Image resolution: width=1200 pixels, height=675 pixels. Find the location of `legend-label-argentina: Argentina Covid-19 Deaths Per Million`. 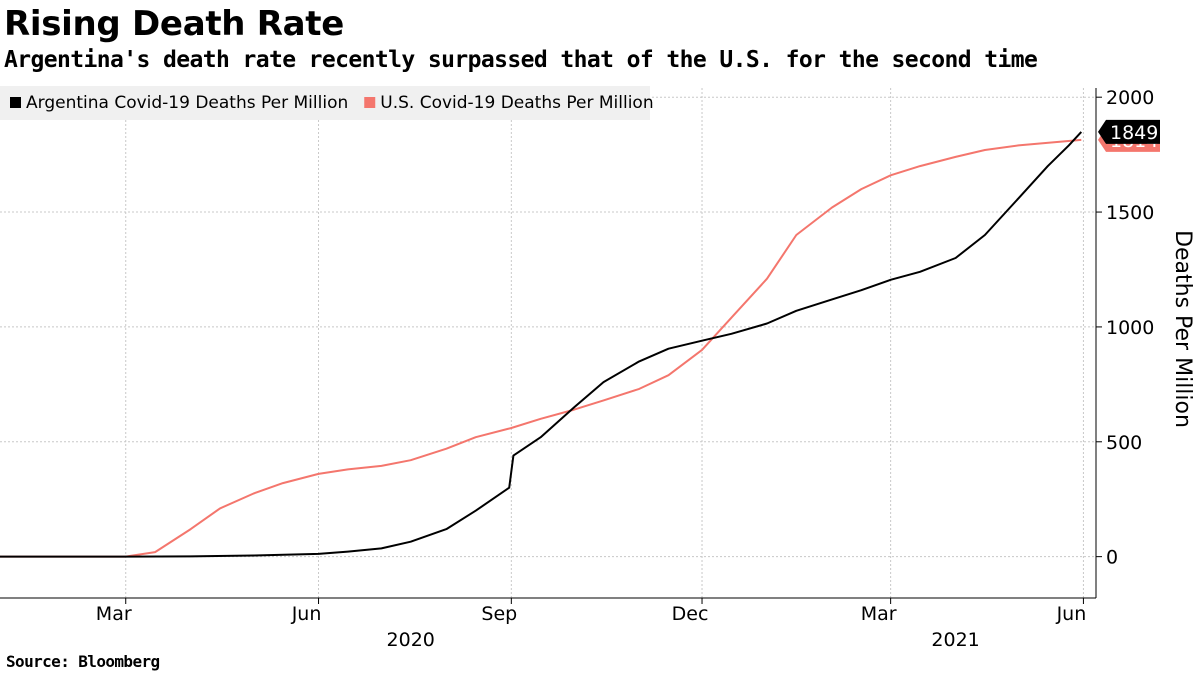

legend-label-argentina: Argentina Covid-19 Deaths Per Million is located at coordinates (187, 103).